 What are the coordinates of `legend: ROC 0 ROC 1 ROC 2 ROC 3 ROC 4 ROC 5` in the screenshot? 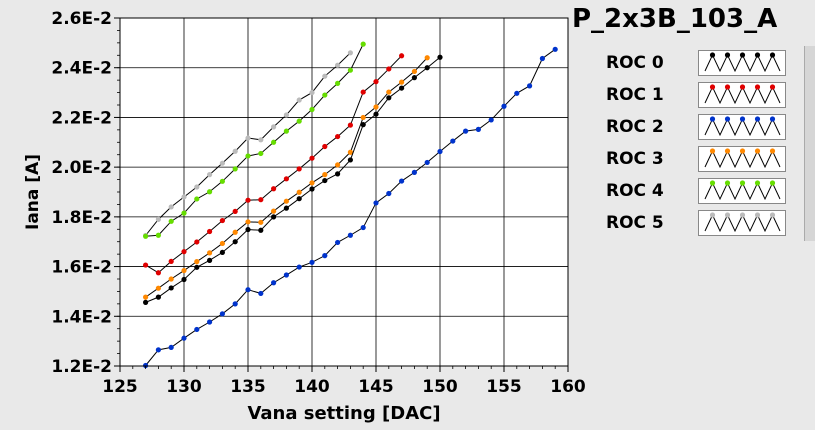 It's located at (700, 143).